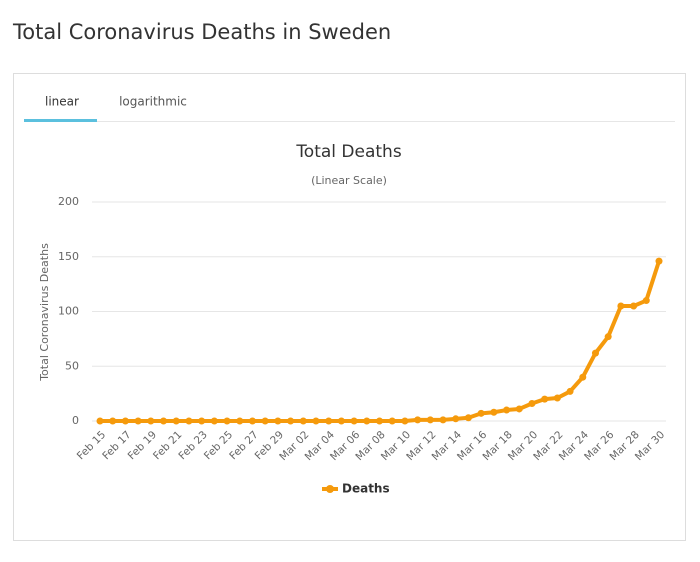 The width and height of the screenshot is (700, 562). Describe the element at coordinates (68, 256) in the screenshot. I see `y-tick-label: 150` at that location.